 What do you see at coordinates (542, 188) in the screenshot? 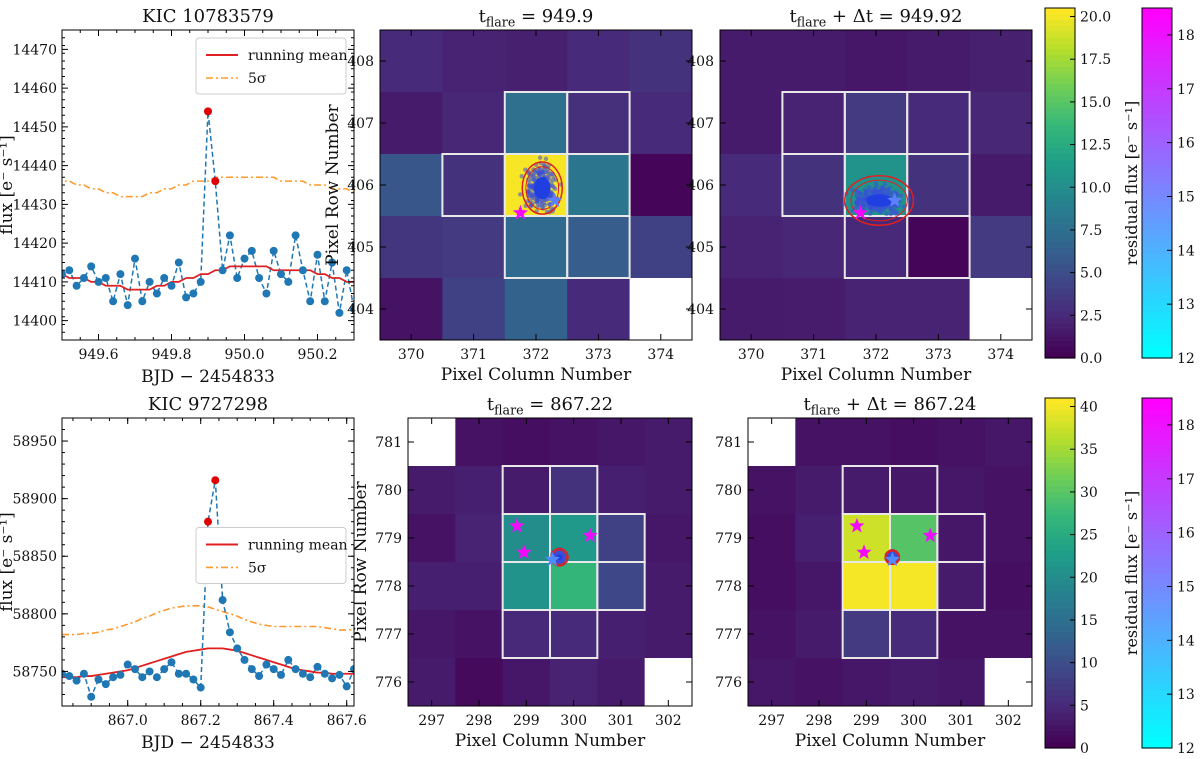
I see `centroid-ellipse-inner` at bounding box center [542, 188].